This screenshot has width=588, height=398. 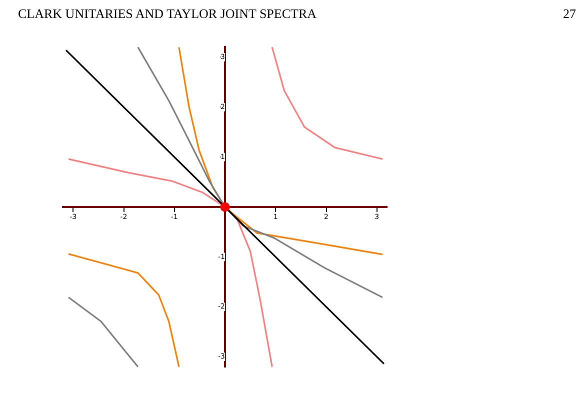 I want to click on text: CLARK UNITARIES AND TAYLOR JOINT SPECTRA, so click(x=167, y=14).